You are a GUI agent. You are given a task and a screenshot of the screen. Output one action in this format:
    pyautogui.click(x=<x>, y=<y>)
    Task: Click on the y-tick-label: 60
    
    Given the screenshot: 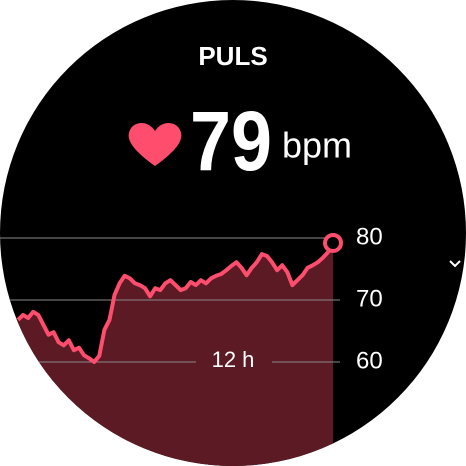 What is the action you would take?
    pyautogui.click(x=369, y=360)
    